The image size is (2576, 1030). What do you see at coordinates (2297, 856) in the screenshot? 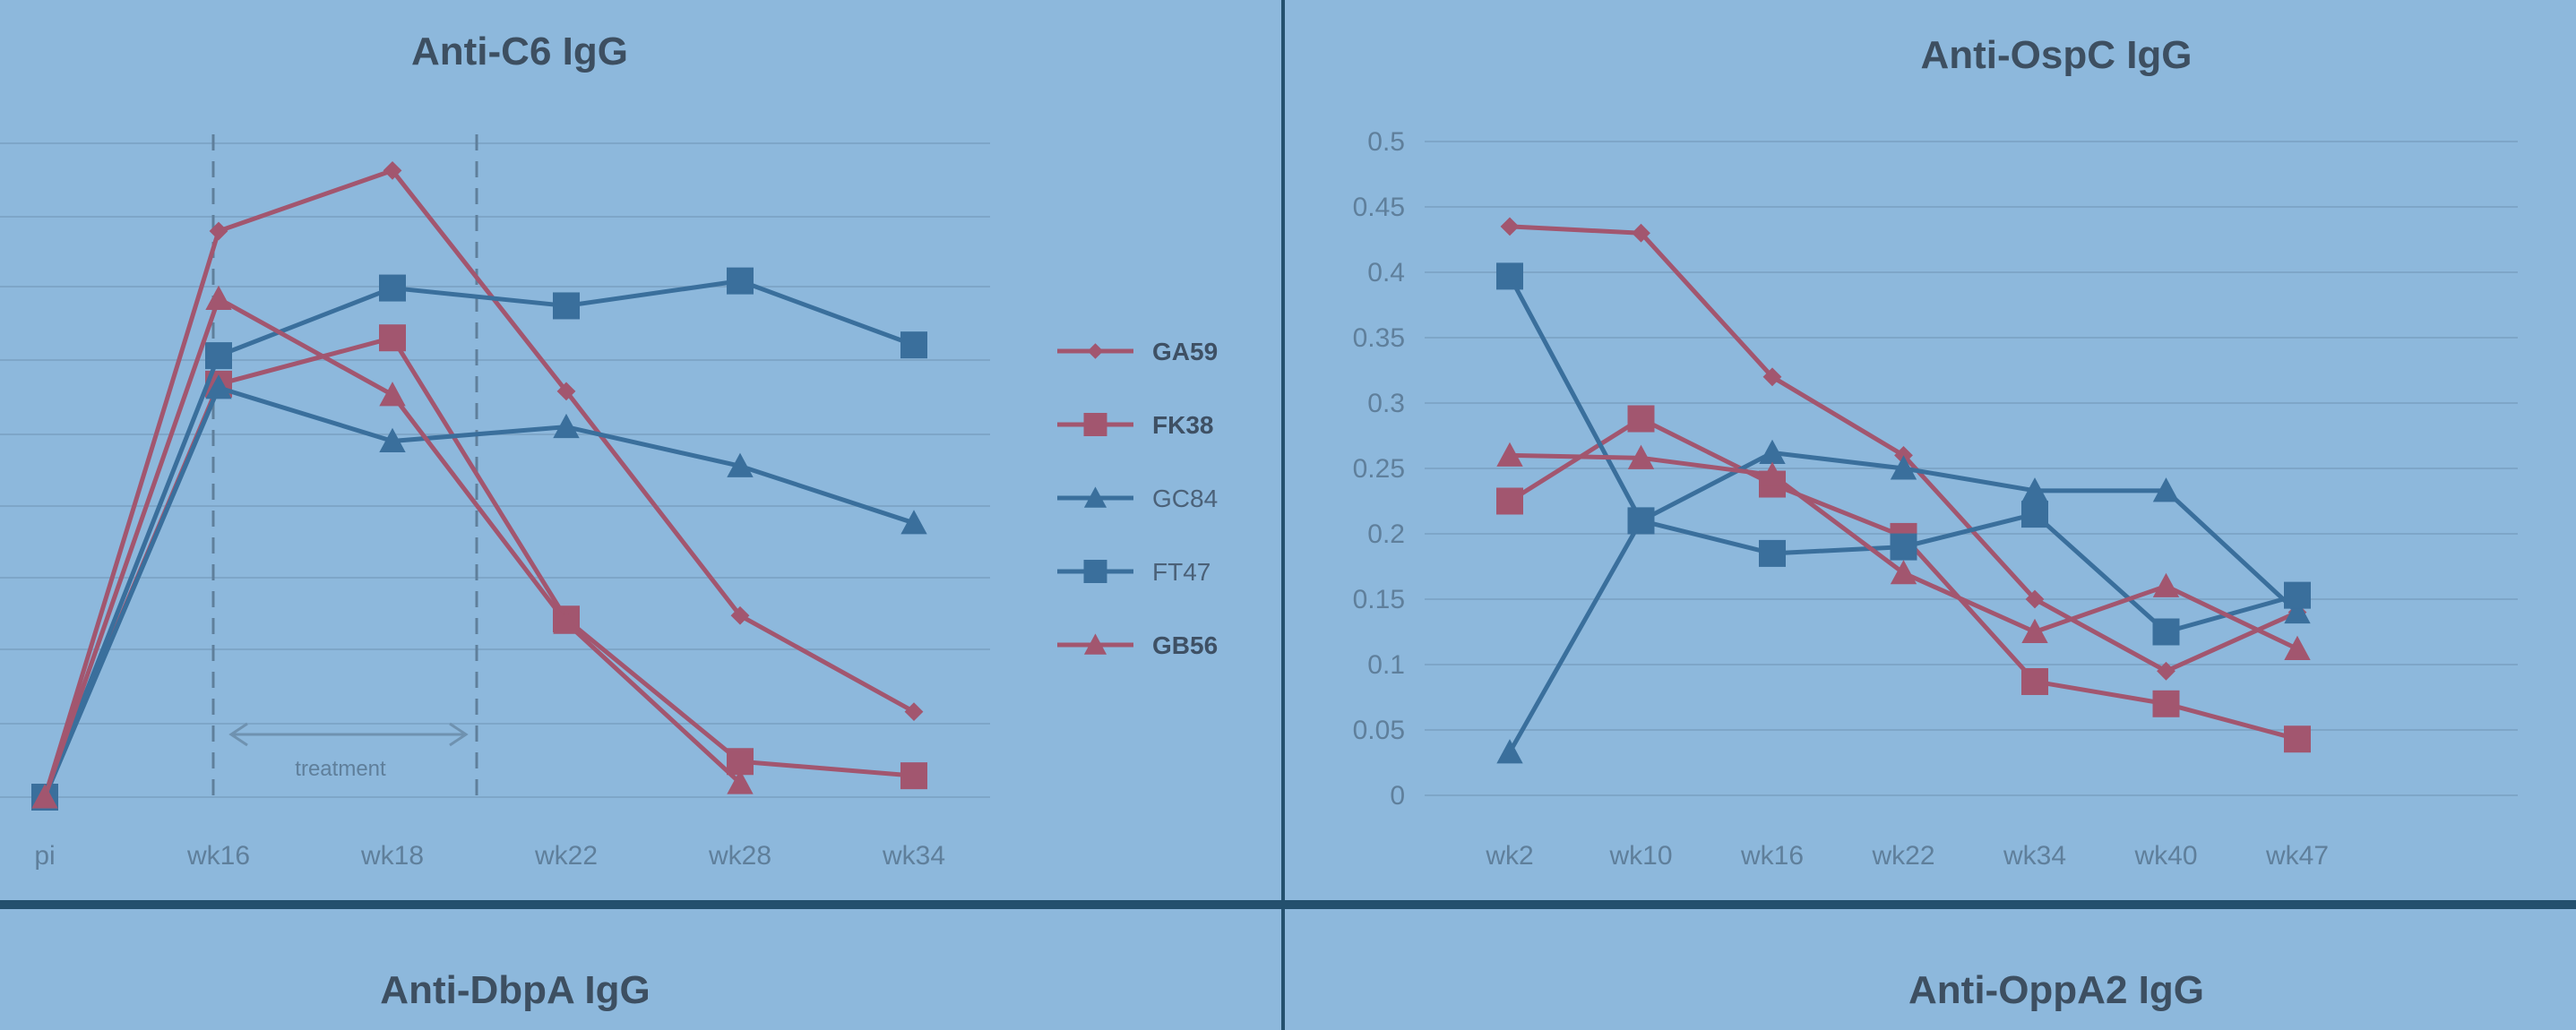
I see `ospc-x-tick-label: wk47` at bounding box center [2297, 856].